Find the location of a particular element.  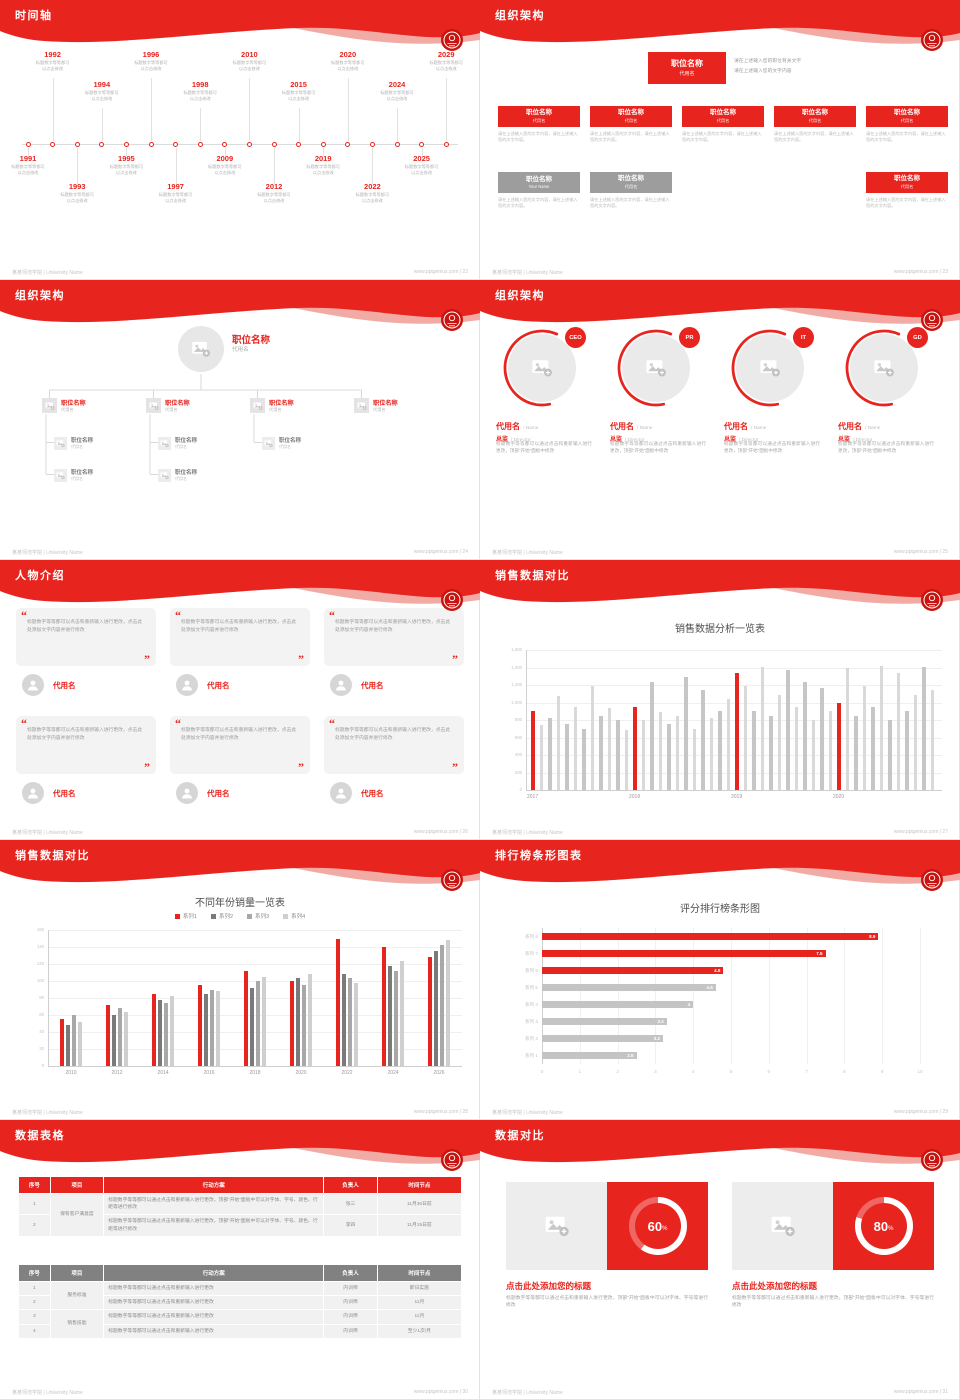

y-axis-label: 100 is located at coordinates (40, 981).